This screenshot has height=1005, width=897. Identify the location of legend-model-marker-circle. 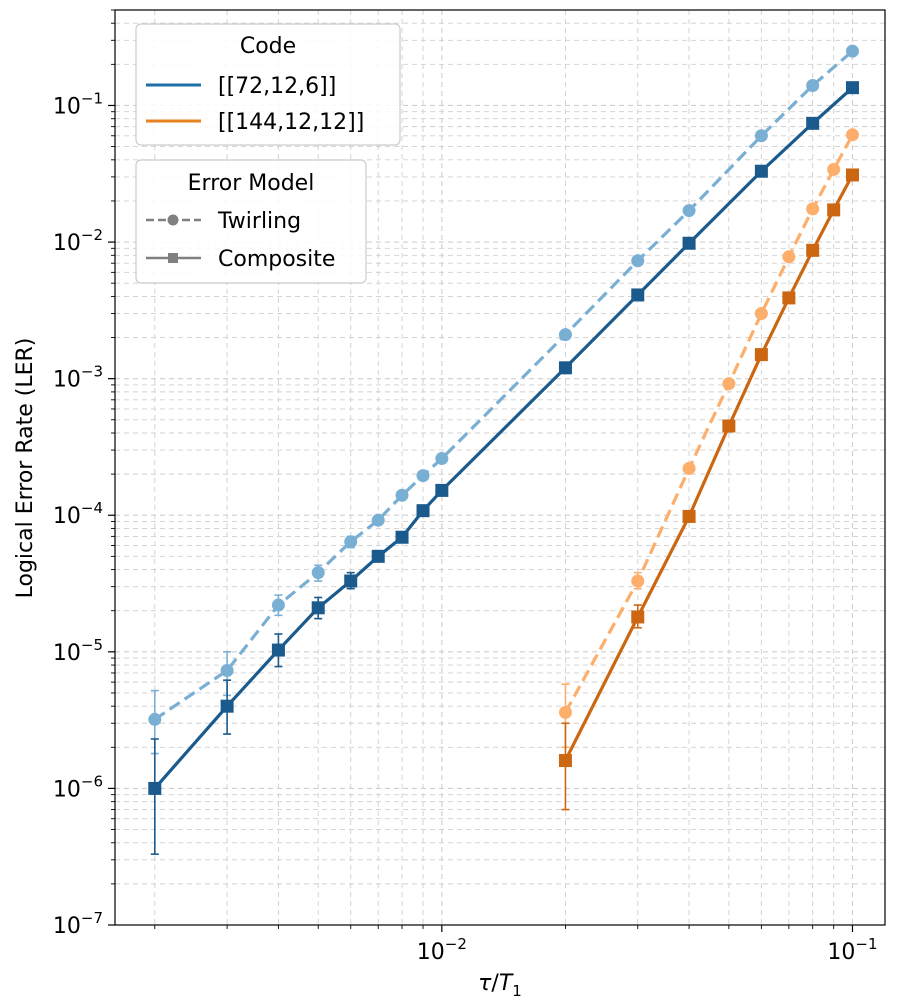
(173, 220).